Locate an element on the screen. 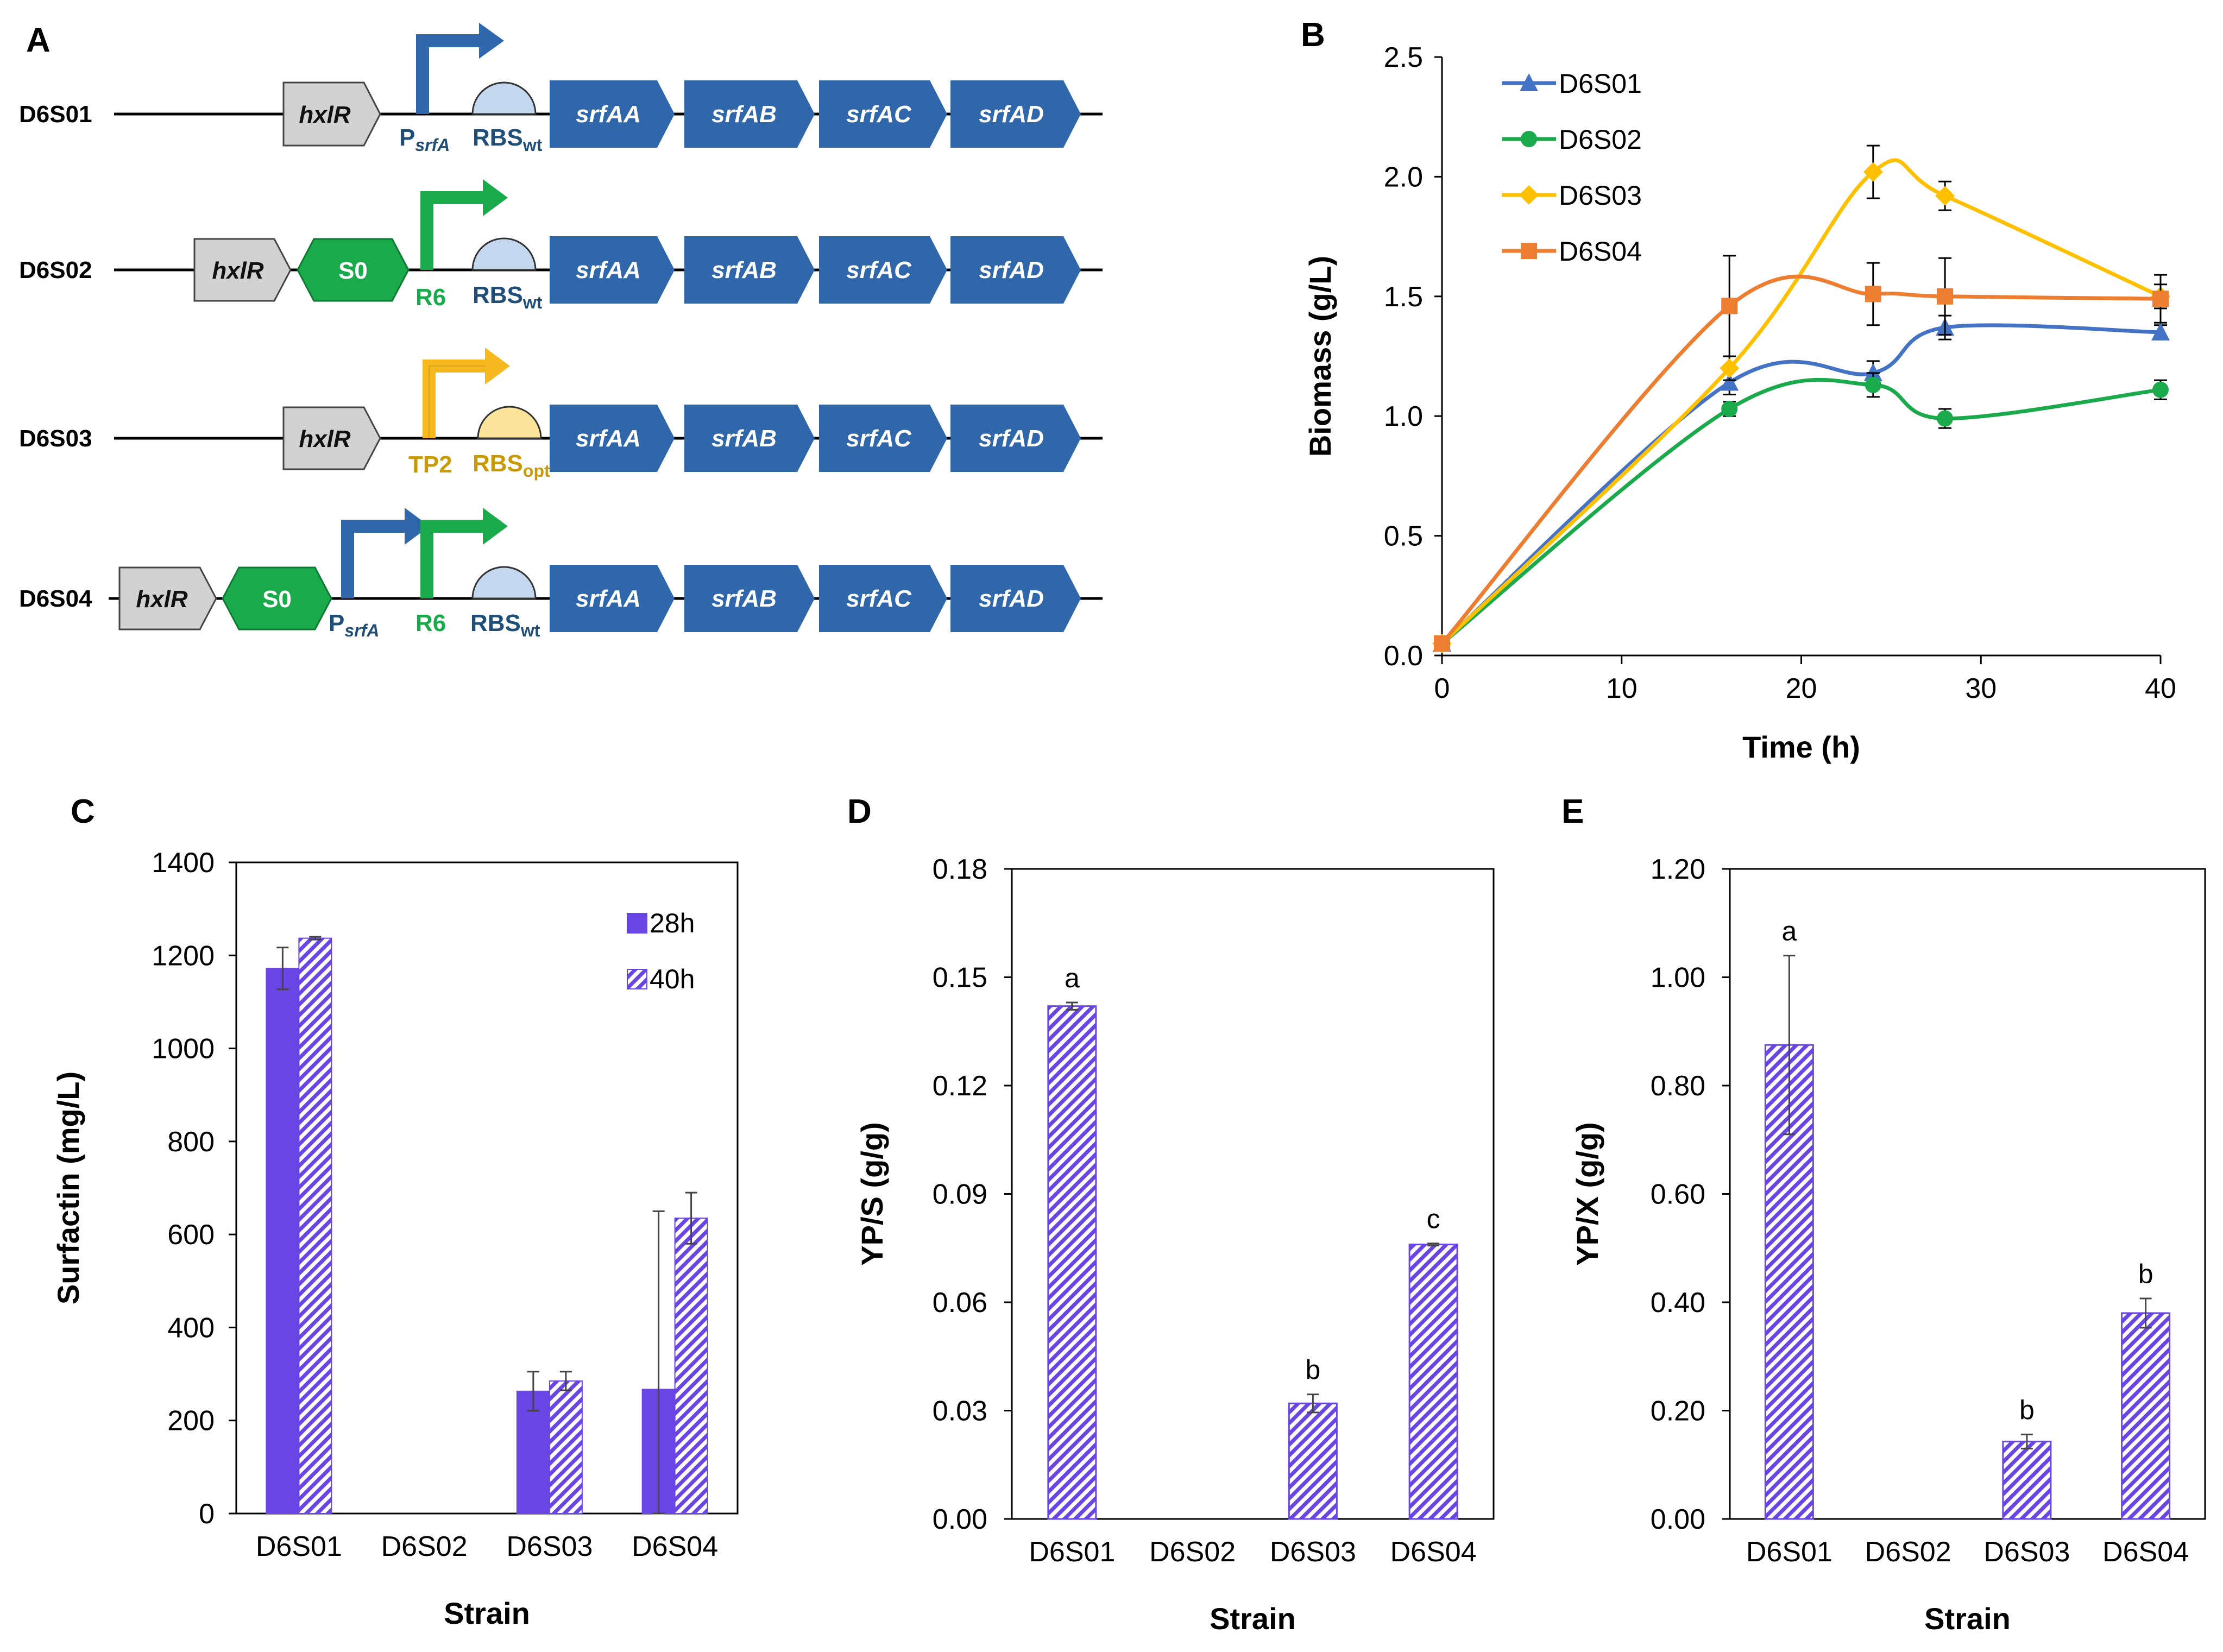 The height and width of the screenshot is (1652, 2223). x-axis-label: Time (h) is located at coordinates (1801, 747).